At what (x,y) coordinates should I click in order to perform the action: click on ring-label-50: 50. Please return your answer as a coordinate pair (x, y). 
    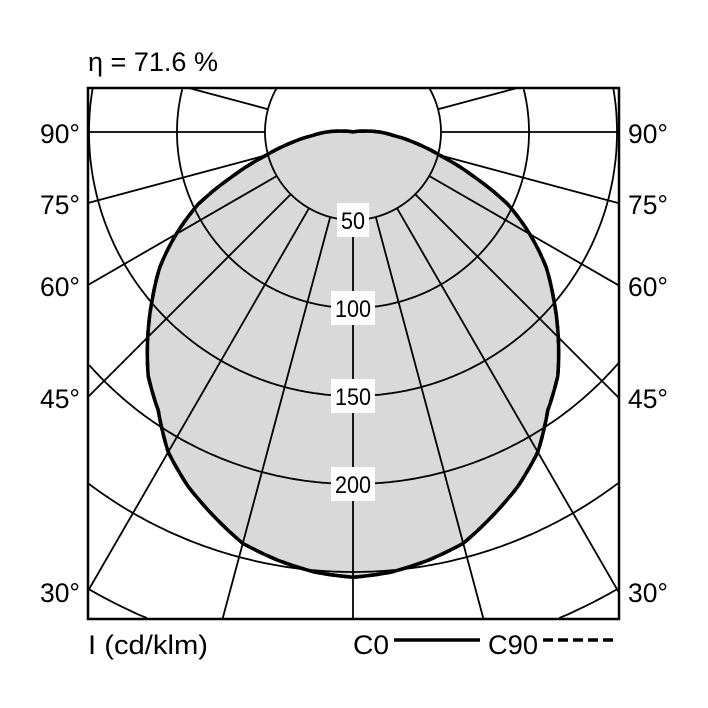
    Looking at the image, I should click on (353, 221).